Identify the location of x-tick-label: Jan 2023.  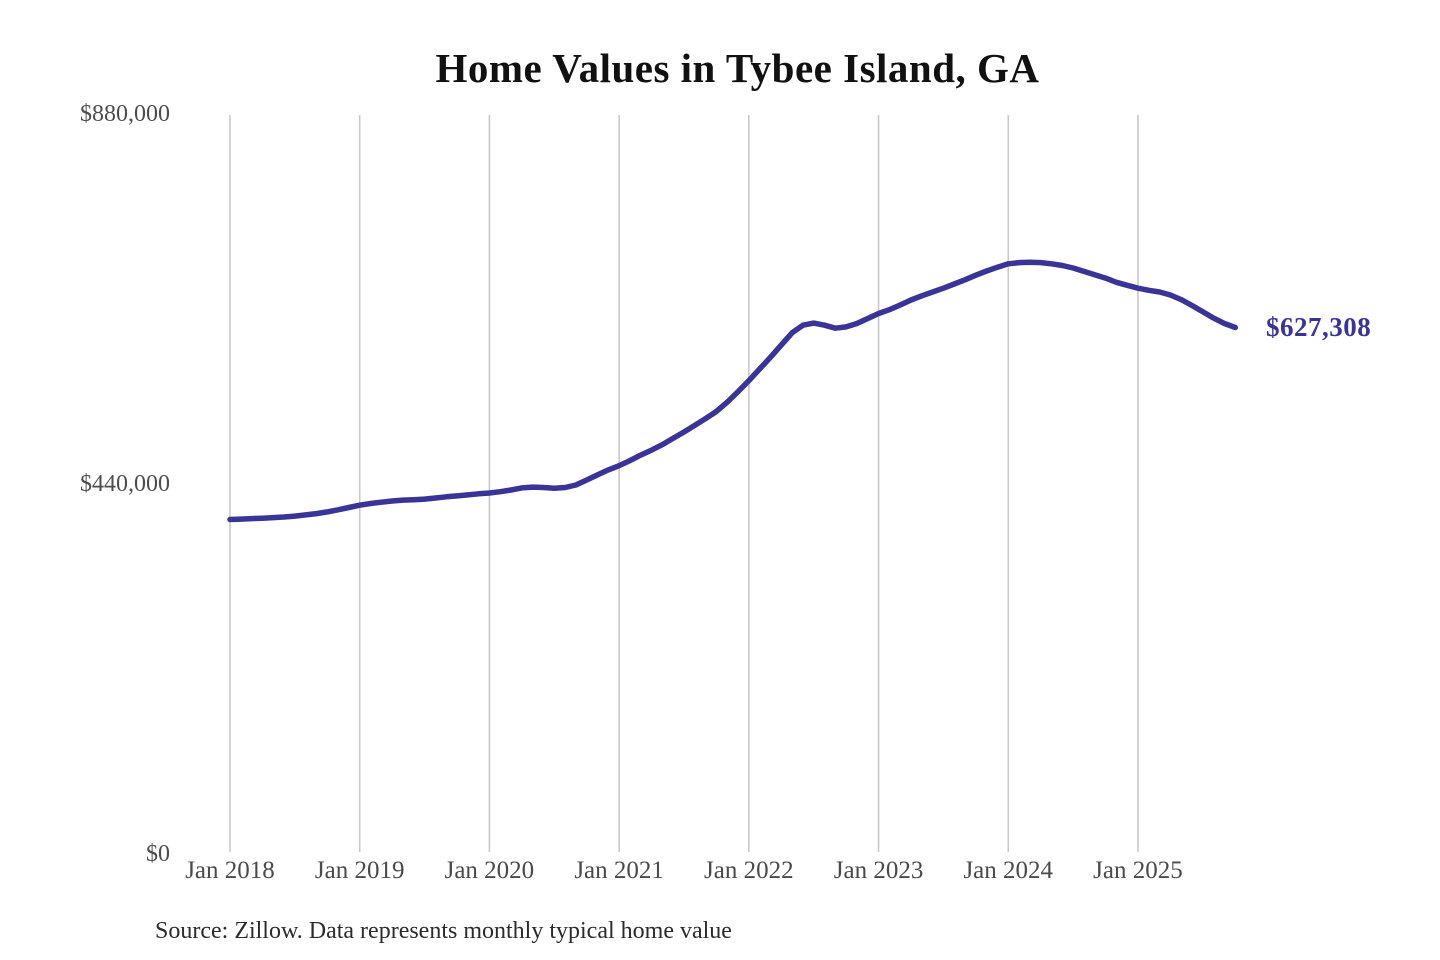
(878, 870).